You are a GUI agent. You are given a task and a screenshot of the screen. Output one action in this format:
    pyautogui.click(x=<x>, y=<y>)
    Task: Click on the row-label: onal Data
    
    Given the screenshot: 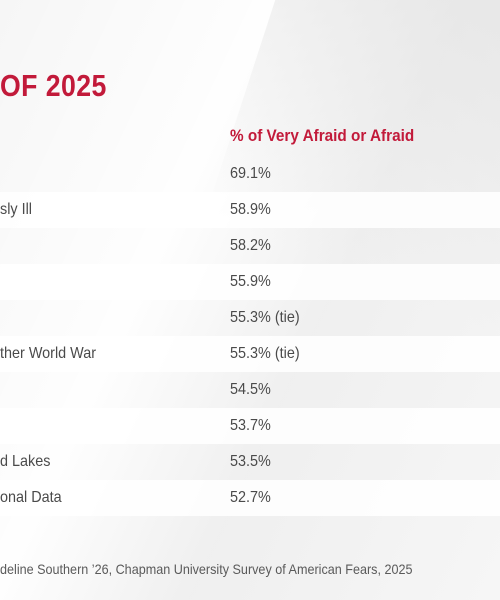 What is the action you would take?
    pyautogui.click(x=31, y=497)
    